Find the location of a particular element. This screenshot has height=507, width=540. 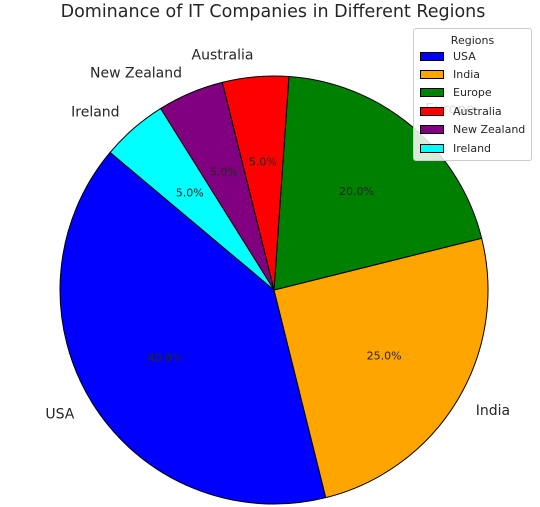

pie-category-label-india: India is located at coordinates (493, 411).